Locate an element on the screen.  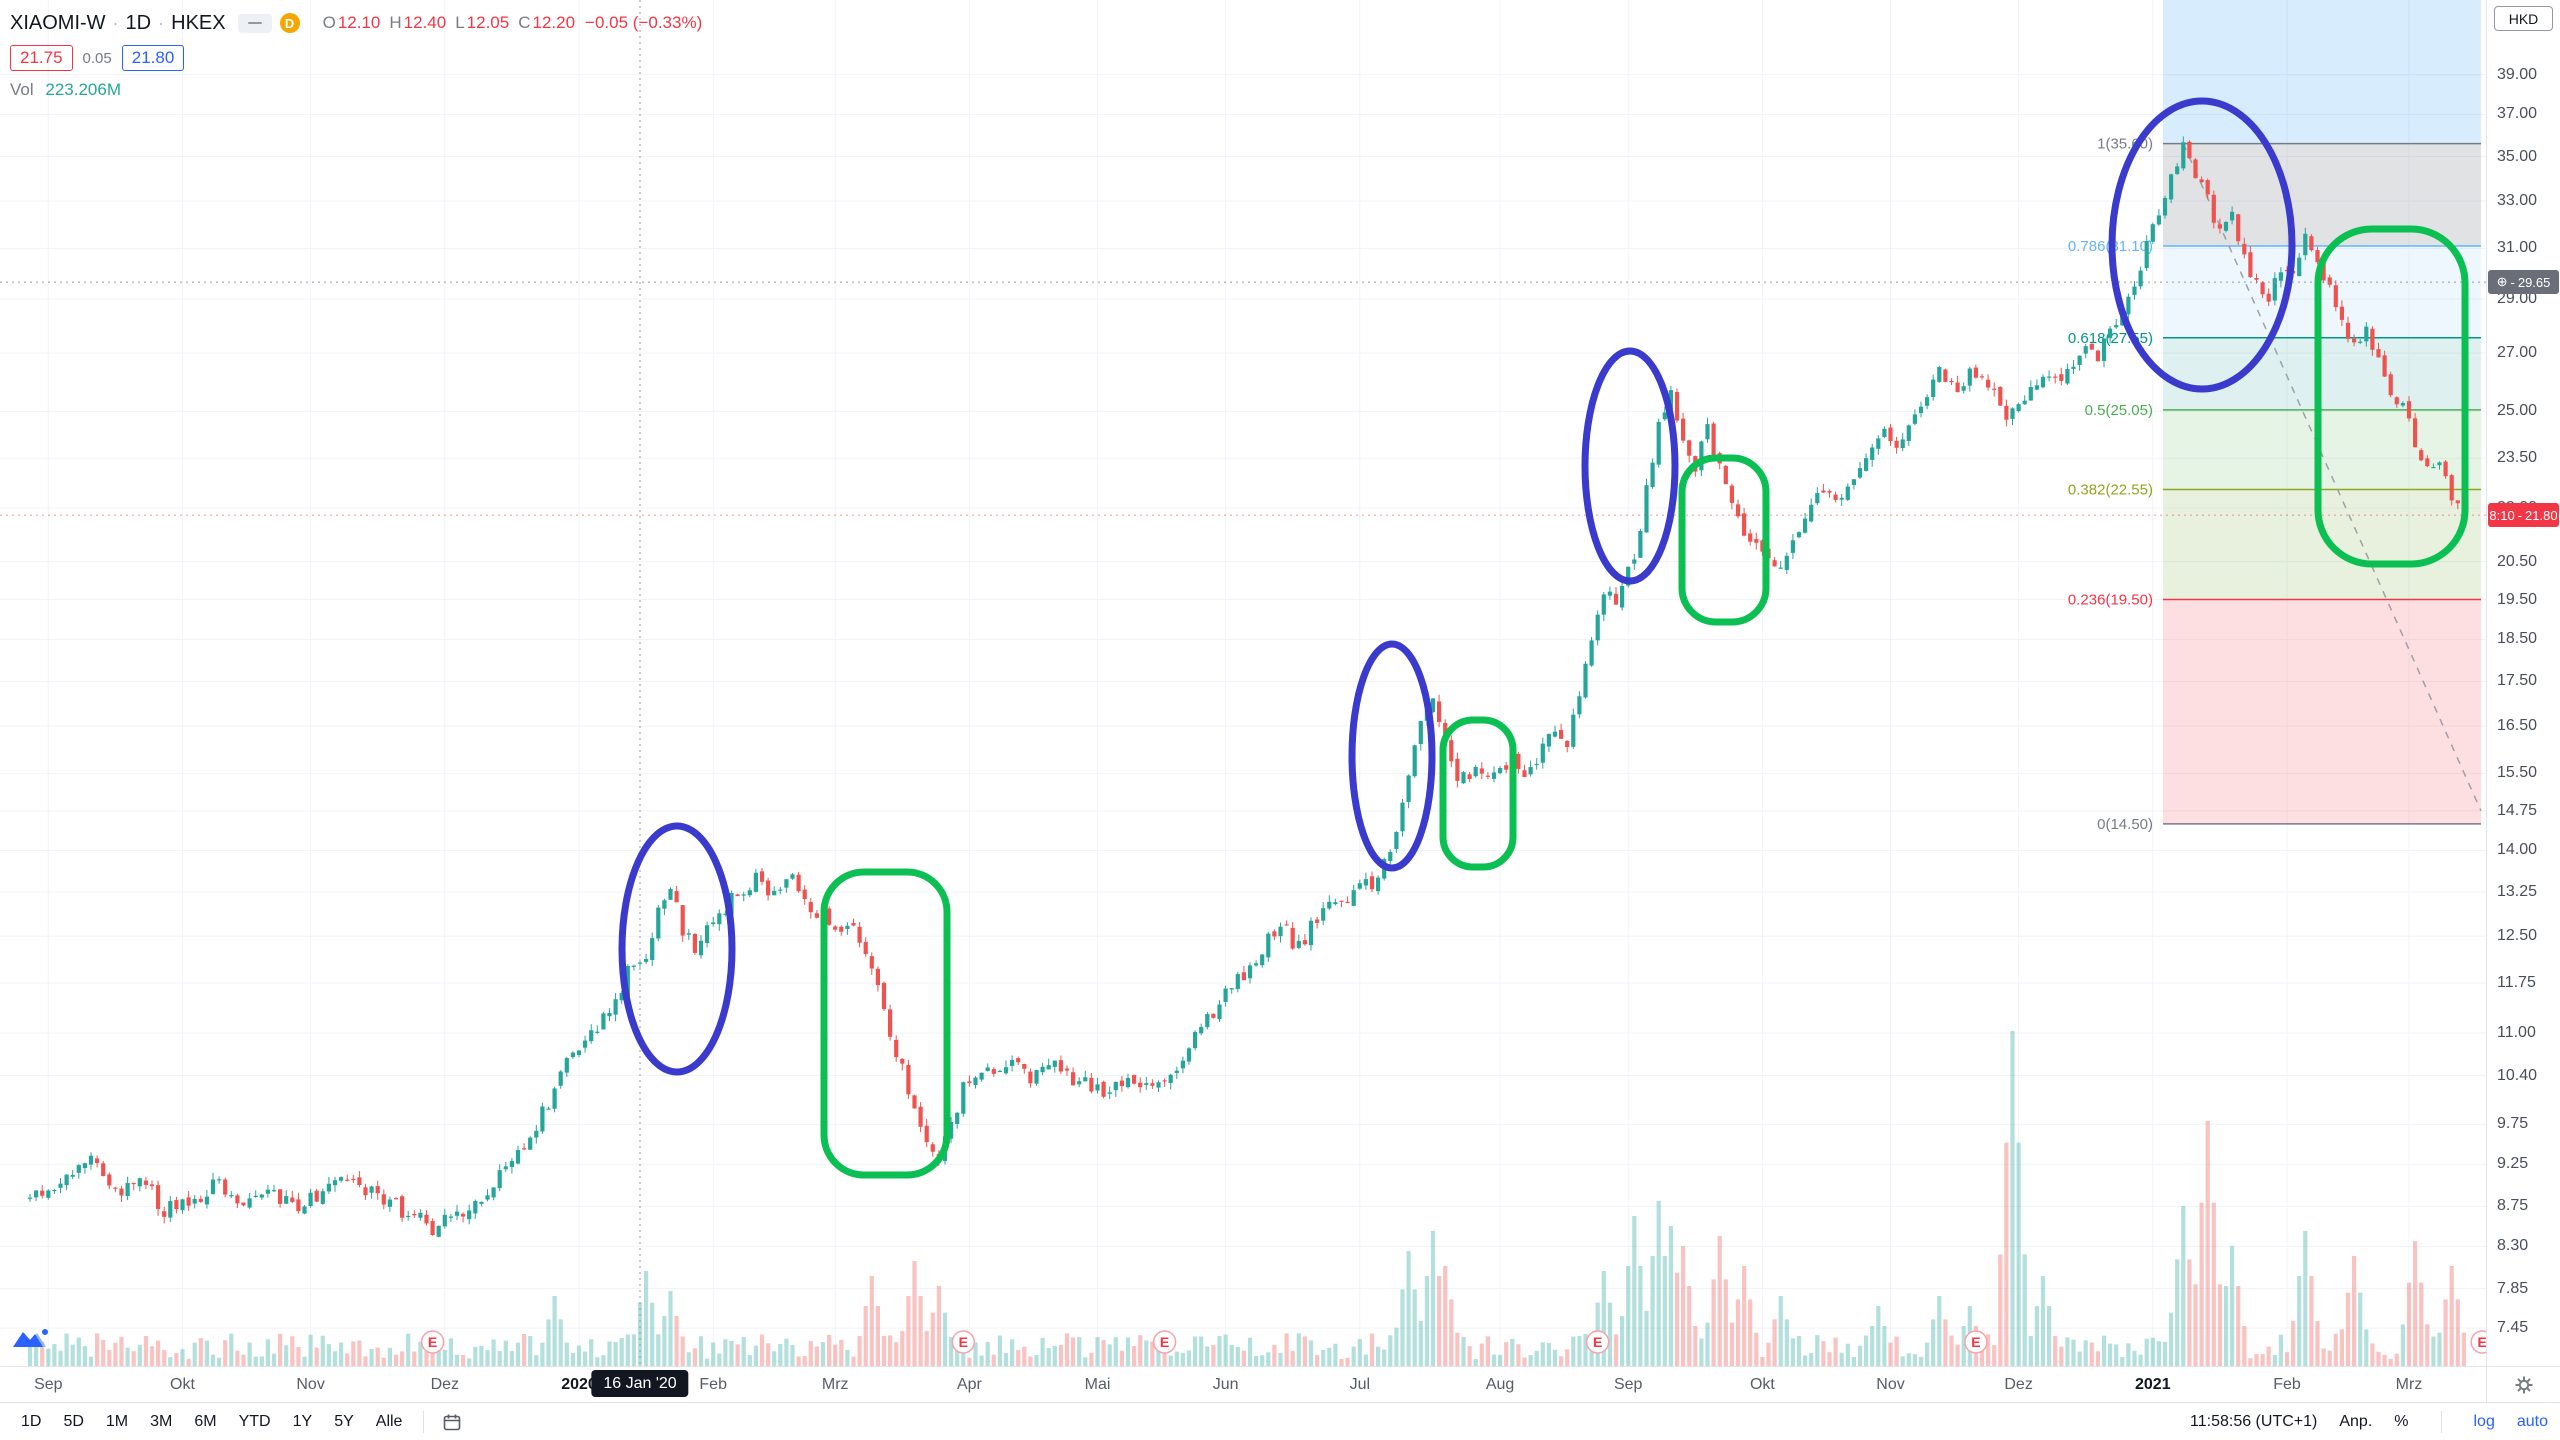
bid-price-box: 21.75 is located at coordinates (41, 58).